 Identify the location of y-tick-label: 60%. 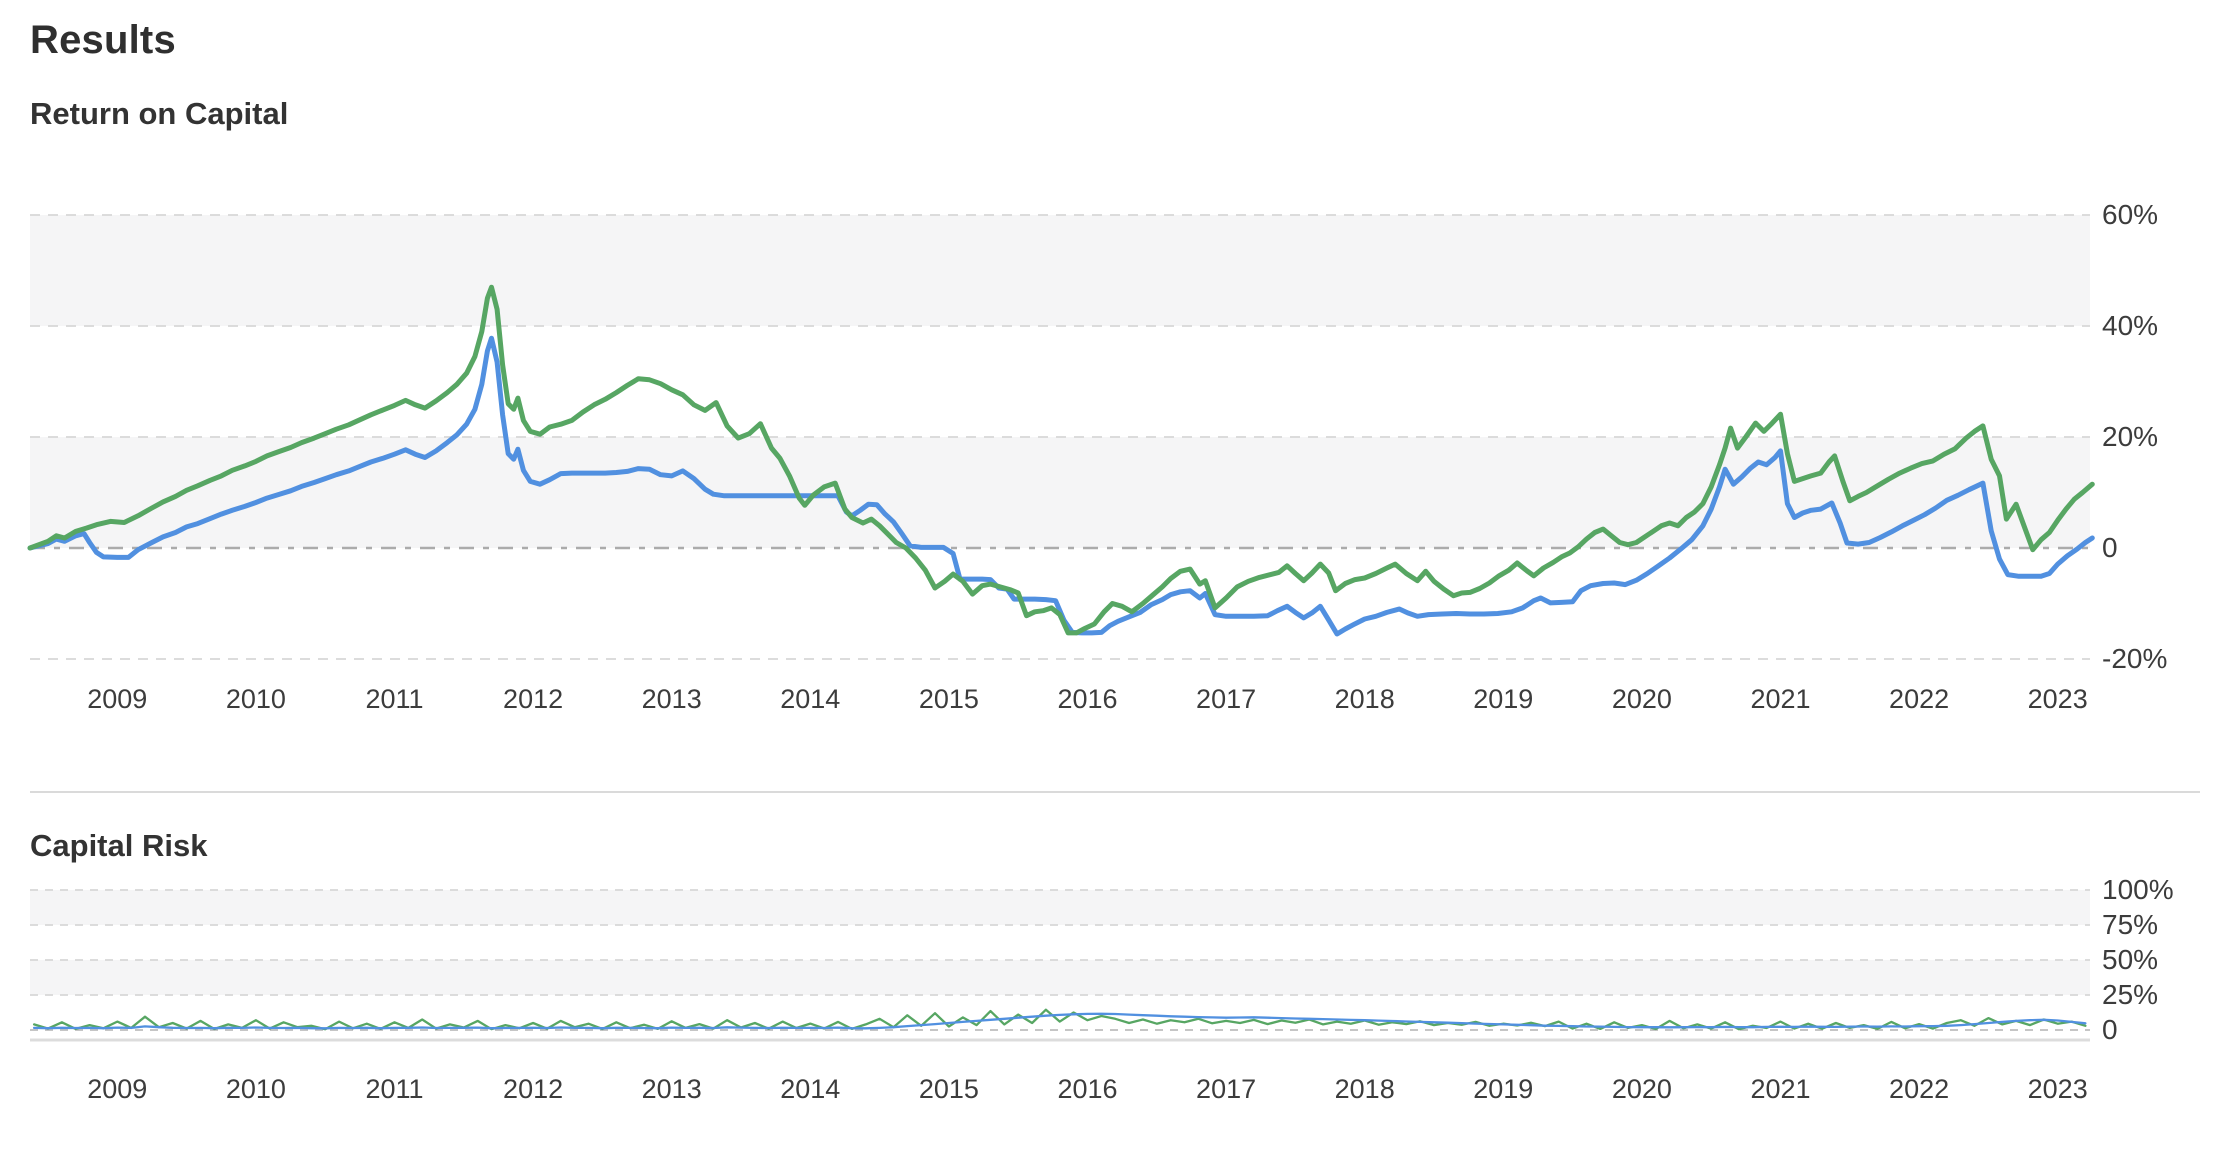
(2130, 214).